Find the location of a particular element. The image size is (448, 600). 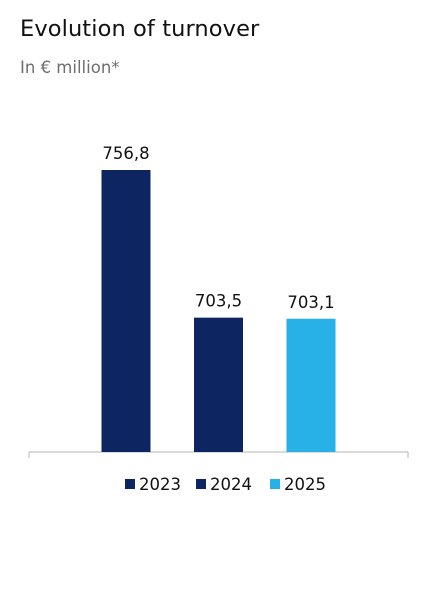

legend-swatch-2024 is located at coordinates (201, 484).